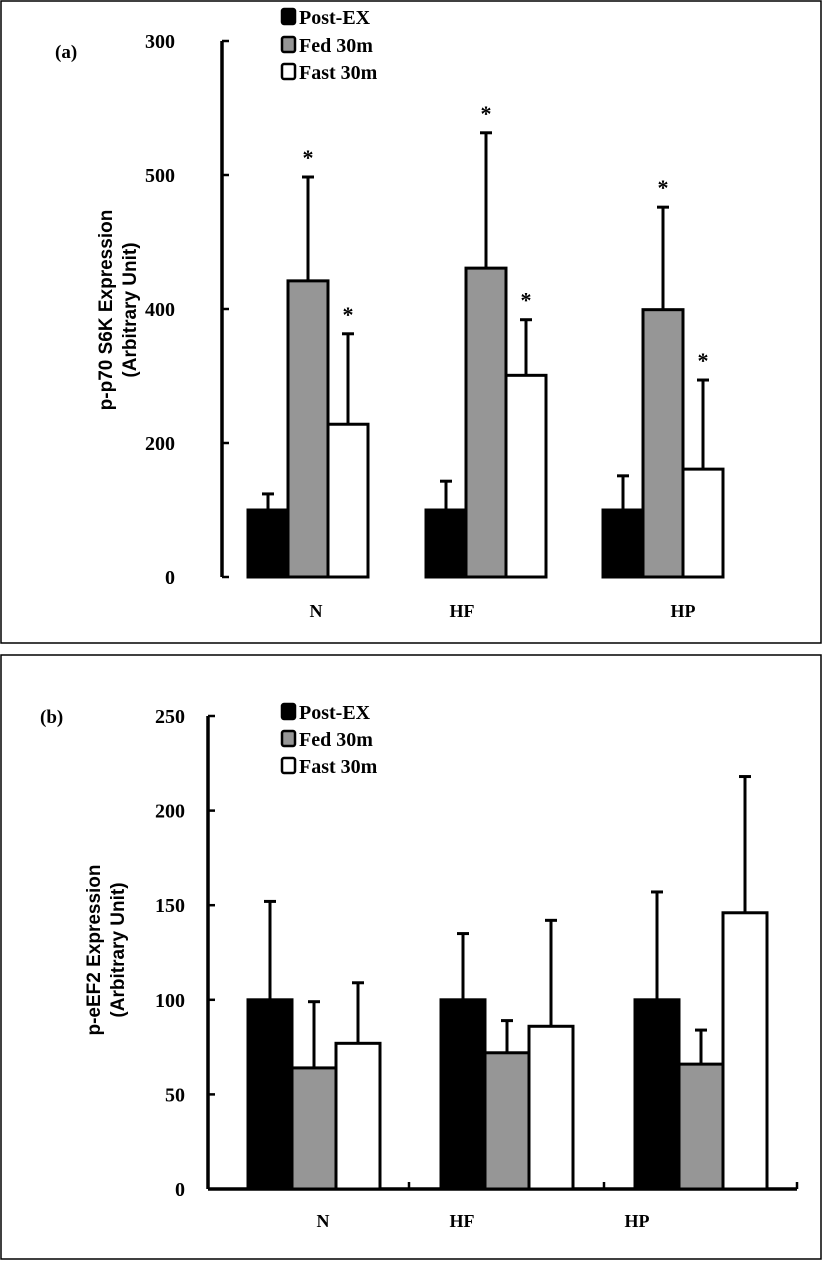 This screenshot has height=1261, width=822. What do you see at coordinates (160, 42) in the screenshot?
I see `y-tick-label: 300` at bounding box center [160, 42].